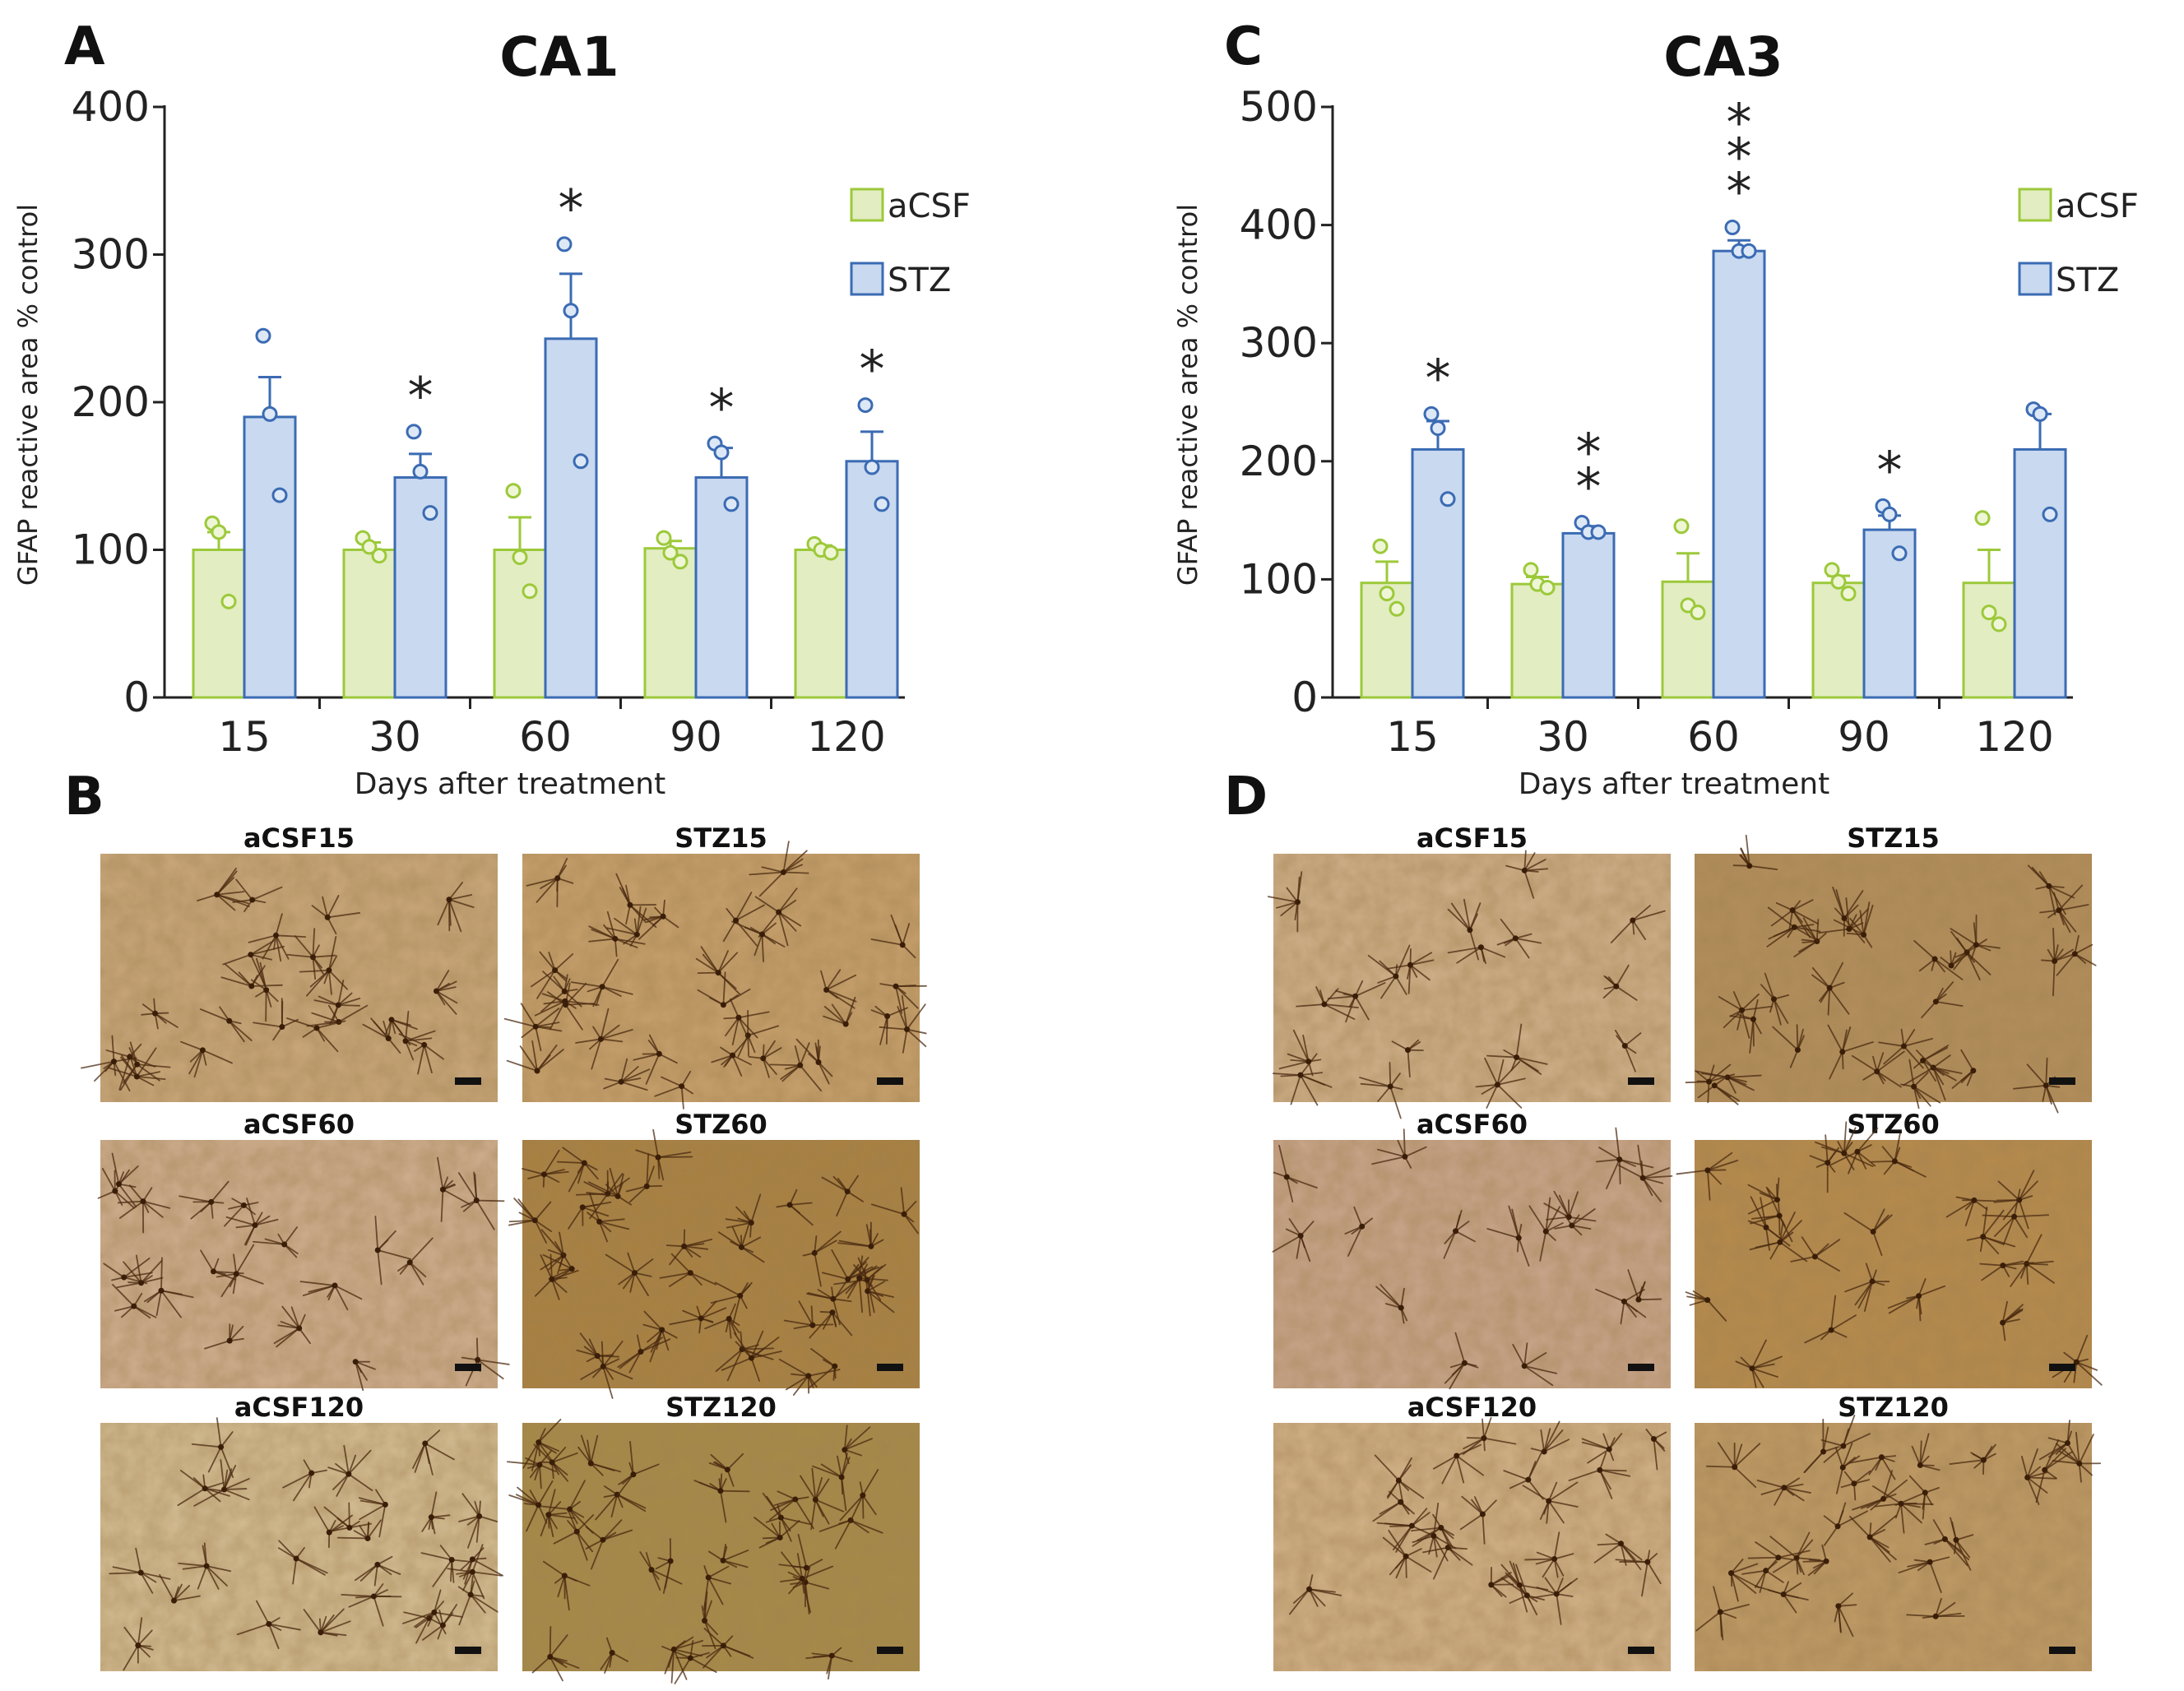 This screenshot has width=2184, height=1691. What do you see at coordinates (1243, 46) in the screenshot?
I see `panel-letter-c: C` at bounding box center [1243, 46].